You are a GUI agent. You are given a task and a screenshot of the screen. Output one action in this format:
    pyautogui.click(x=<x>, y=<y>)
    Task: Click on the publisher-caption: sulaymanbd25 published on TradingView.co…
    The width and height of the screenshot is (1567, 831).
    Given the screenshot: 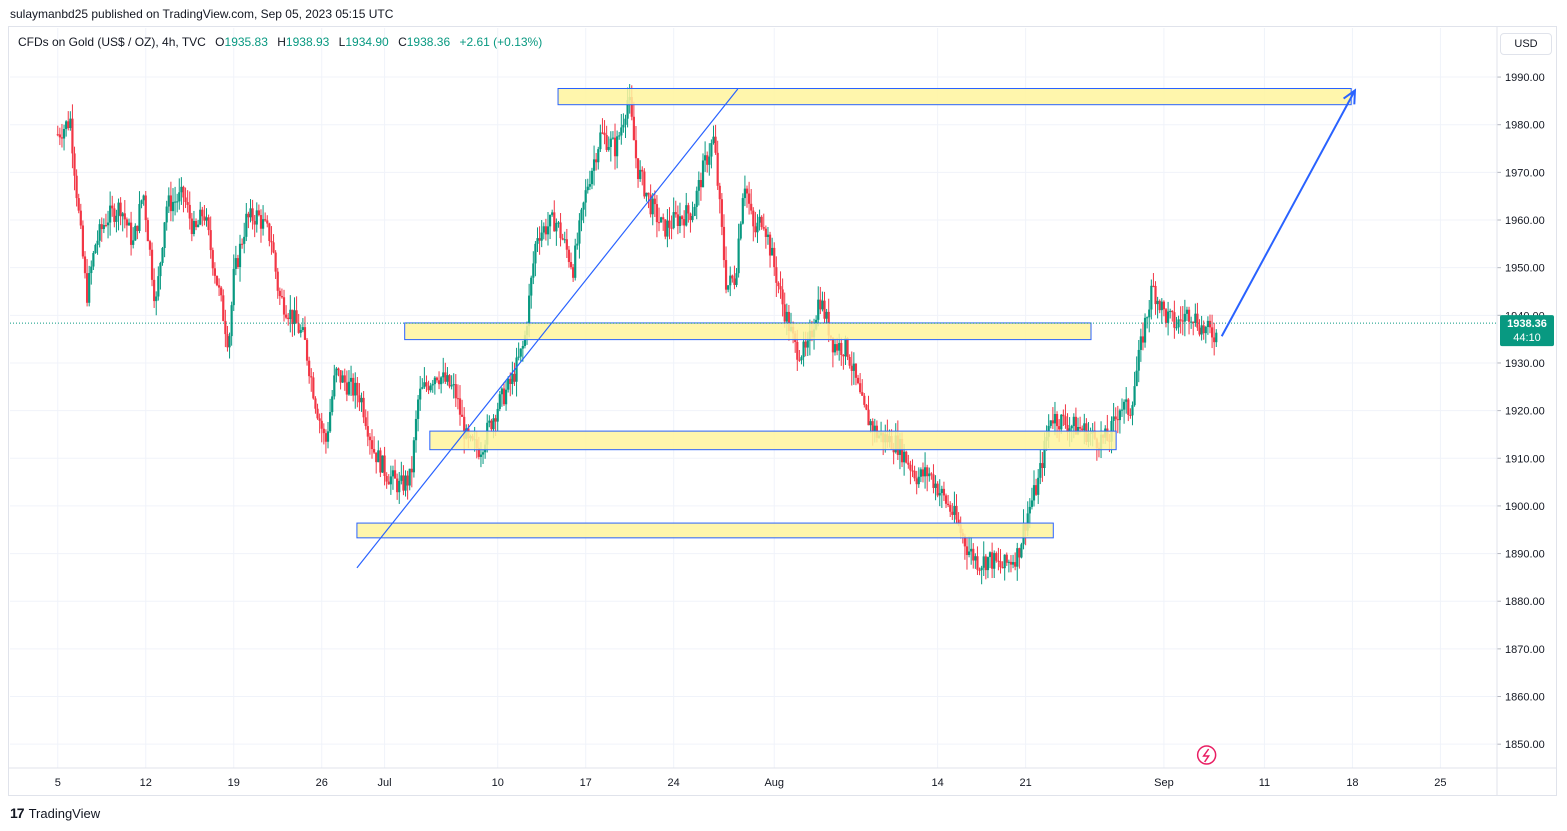 What is the action you would take?
    pyautogui.click(x=202, y=14)
    